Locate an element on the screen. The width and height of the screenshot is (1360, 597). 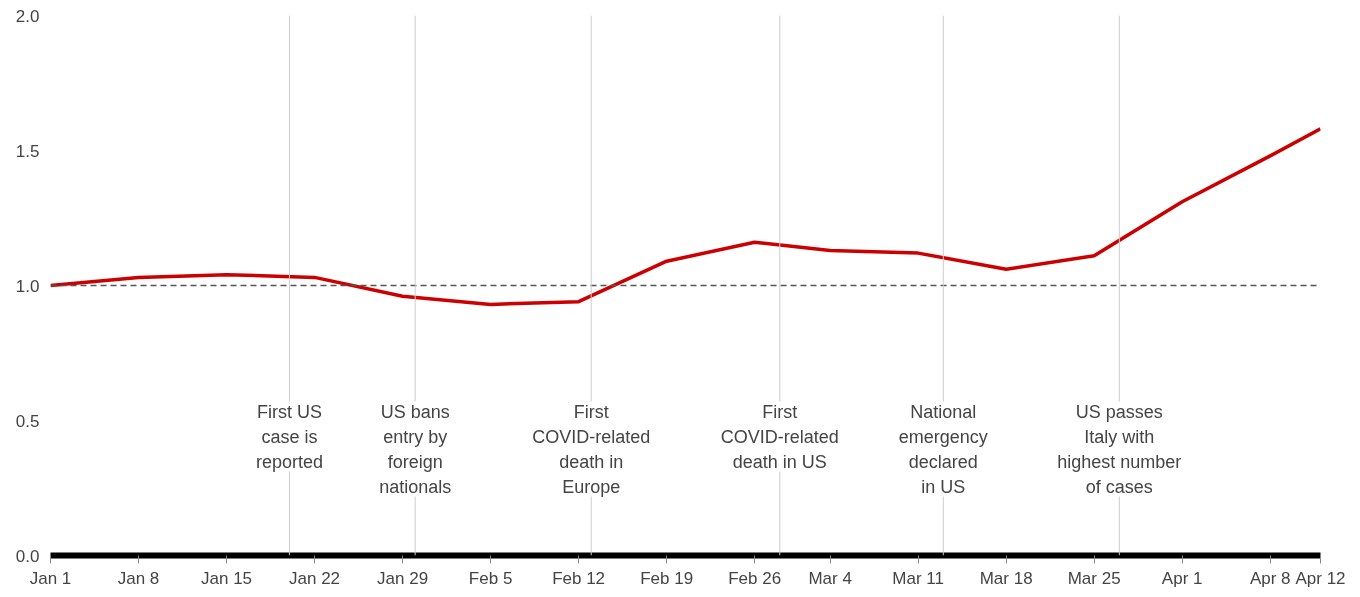
ref-line-label: First COVID-related death in US is located at coordinates (779, 436).